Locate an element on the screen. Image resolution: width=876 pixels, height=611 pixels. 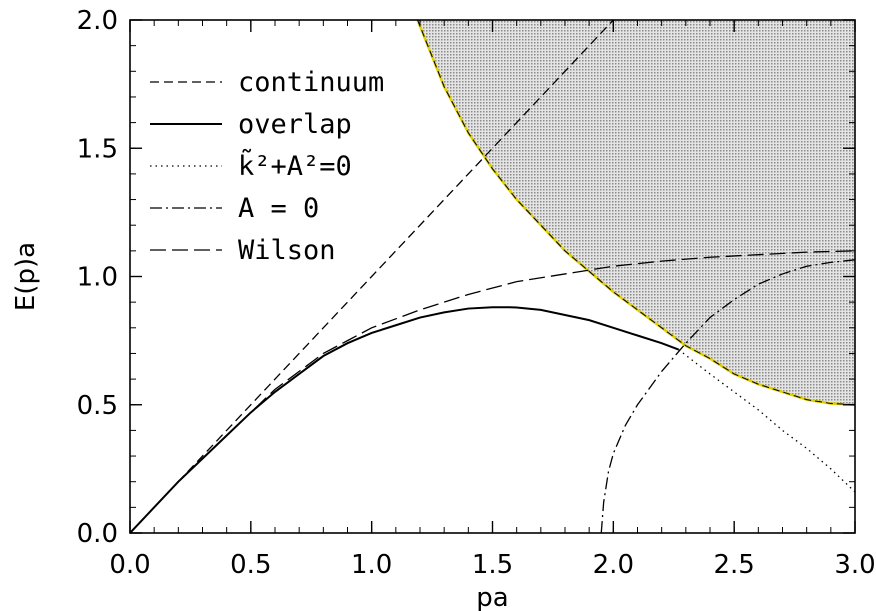
x-tick-label: 1.0 is located at coordinates (371, 565).